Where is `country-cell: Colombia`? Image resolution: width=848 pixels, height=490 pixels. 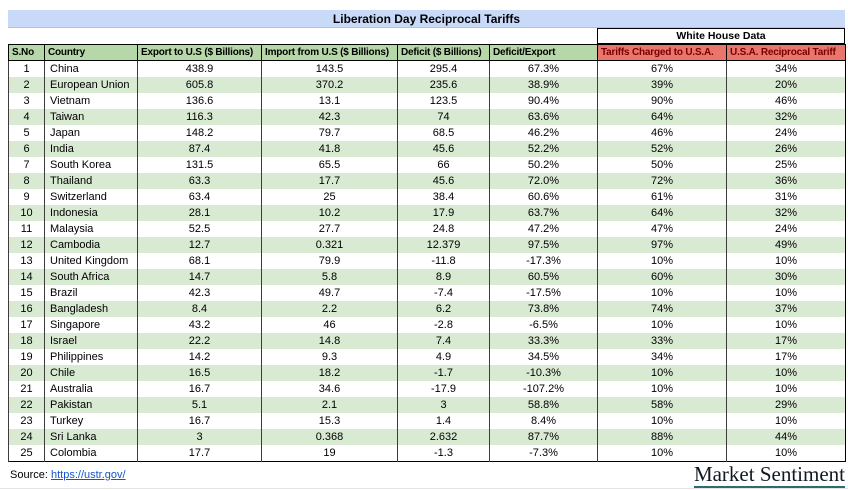
country-cell: Colombia is located at coordinates (91, 453).